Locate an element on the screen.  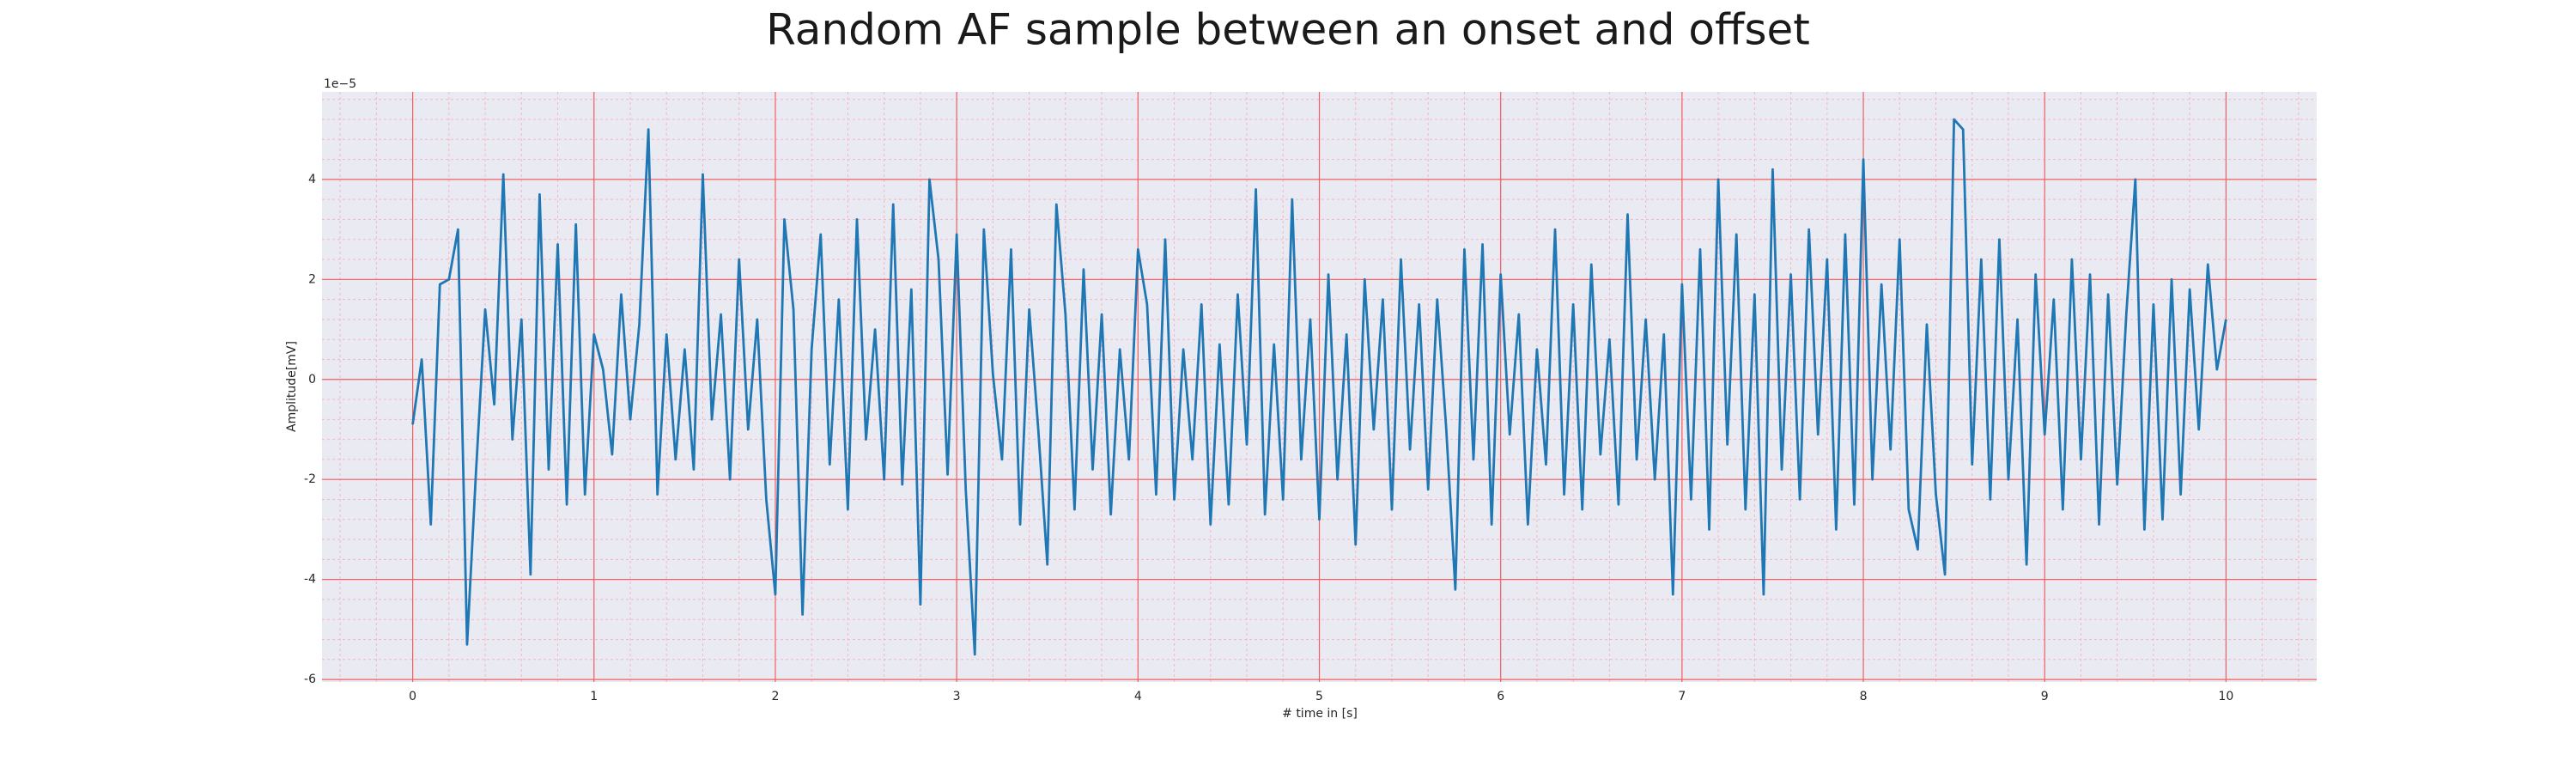
y-tick-label: -2 is located at coordinates (310, 479).